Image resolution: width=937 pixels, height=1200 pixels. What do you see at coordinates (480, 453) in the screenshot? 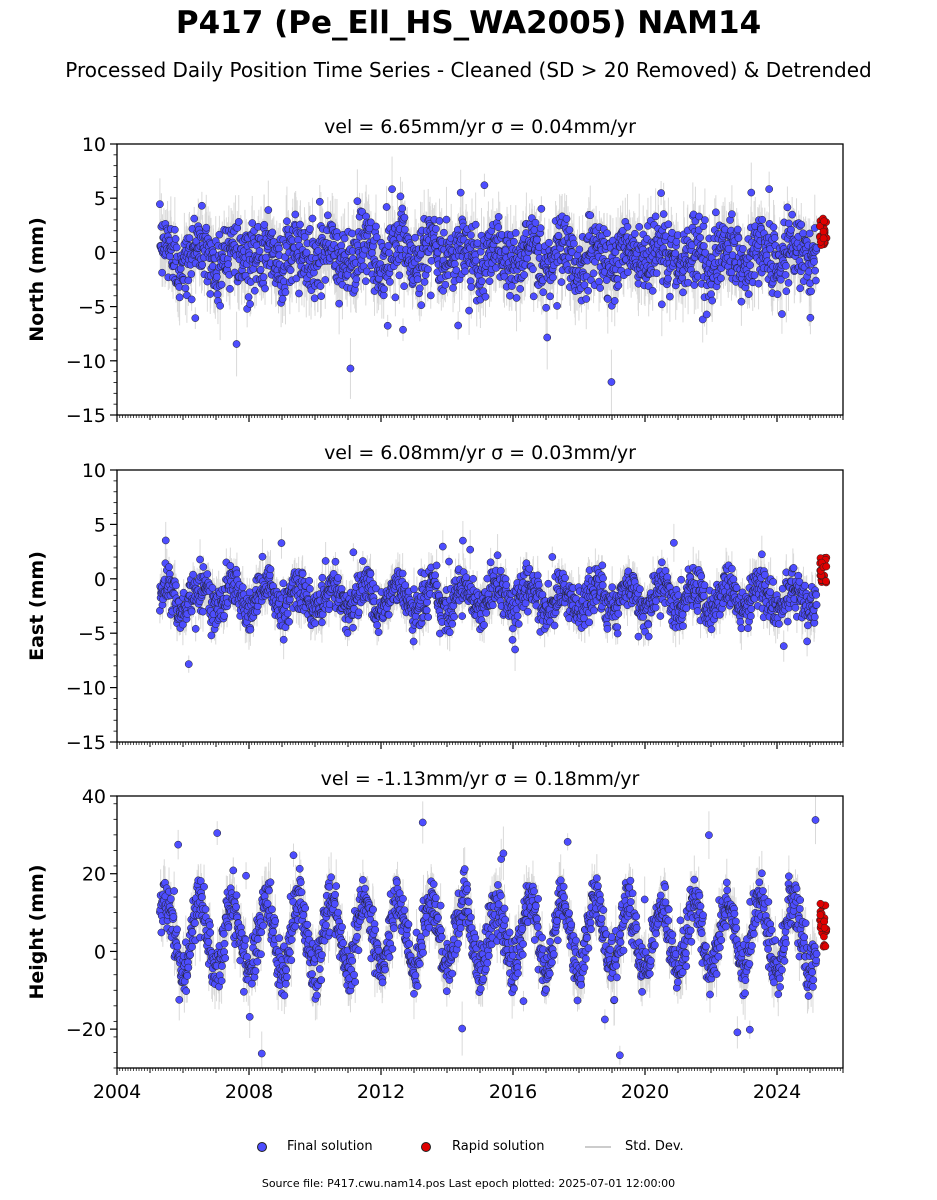
I see `panel-title: vel = 6.08mm/yr σ = 0.03mm/yr` at bounding box center [480, 453].